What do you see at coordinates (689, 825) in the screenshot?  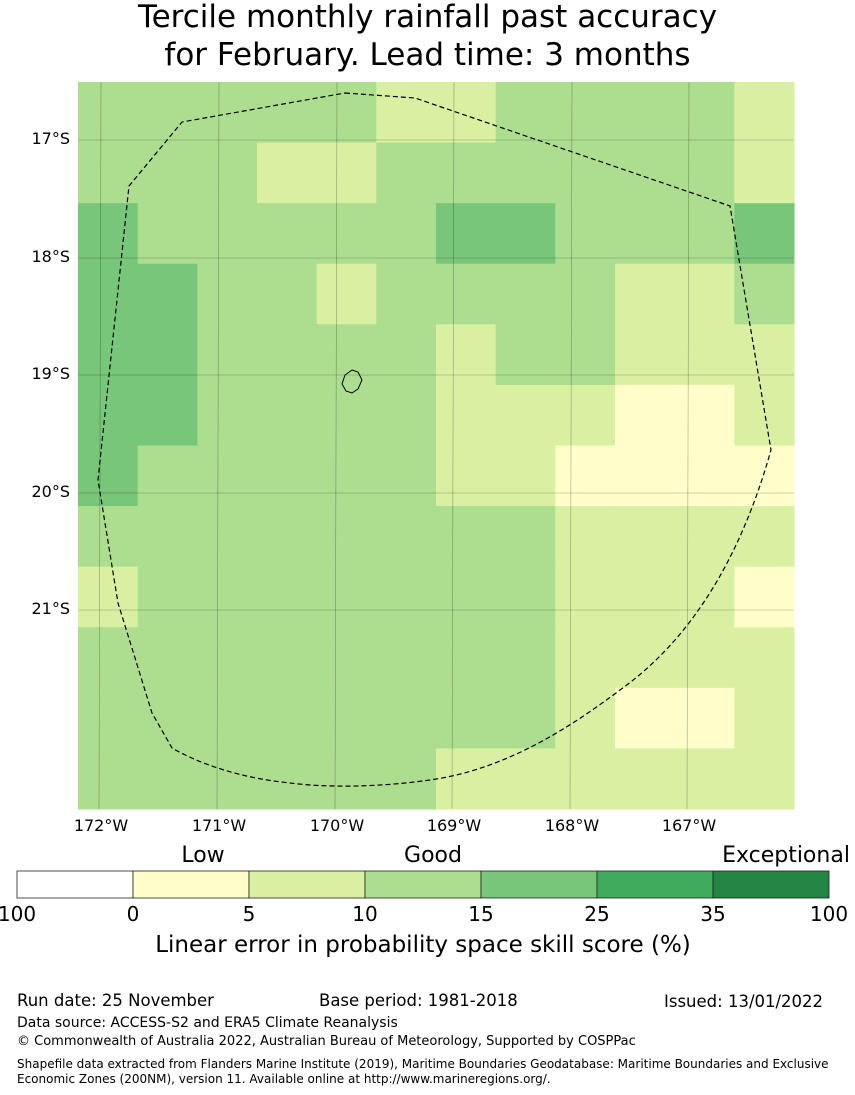 I see `longitude-label: 167°W` at bounding box center [689, 825].